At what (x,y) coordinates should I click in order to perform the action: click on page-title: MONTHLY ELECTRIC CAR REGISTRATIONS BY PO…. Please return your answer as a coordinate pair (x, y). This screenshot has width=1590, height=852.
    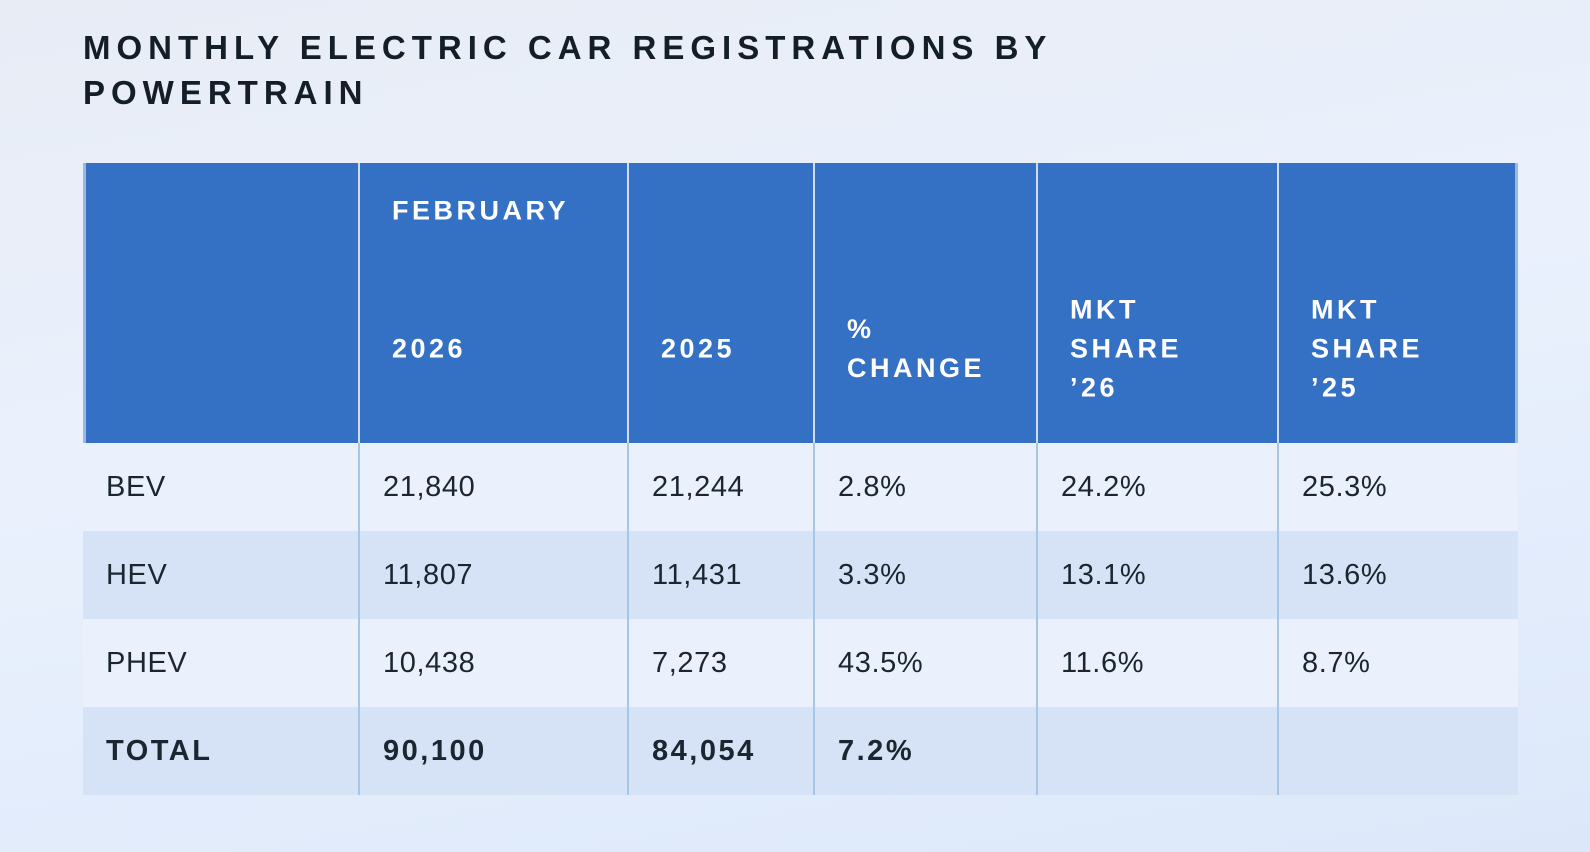
    Looking at the image, I should click on (567, 70).